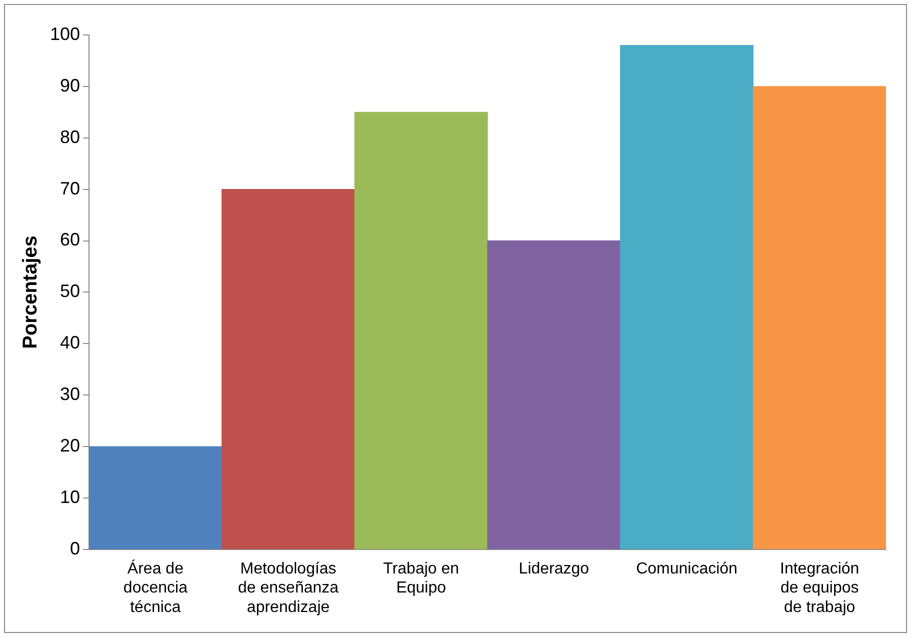 The height and width of the screenshot is (639, 913). What do you see at coordinates (65, 34) in the screenshot?
I see `y-tick-label: 100` at bounding box center [65, 34].